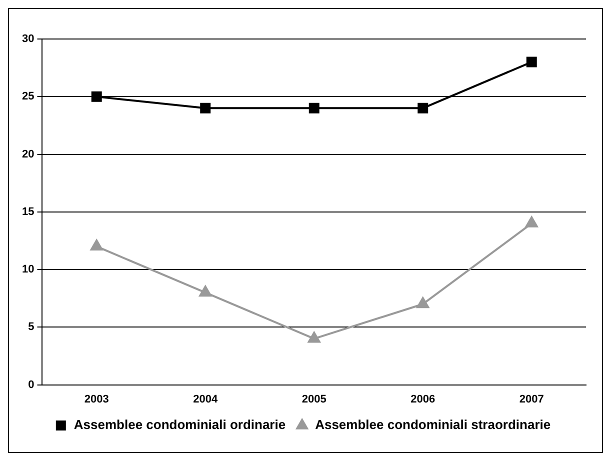  What do you see at coordinates (433, 424) in the screenshot?
I see `legend-label: Assemblee condominiali straordinarie` at bounding box center [433, 424].